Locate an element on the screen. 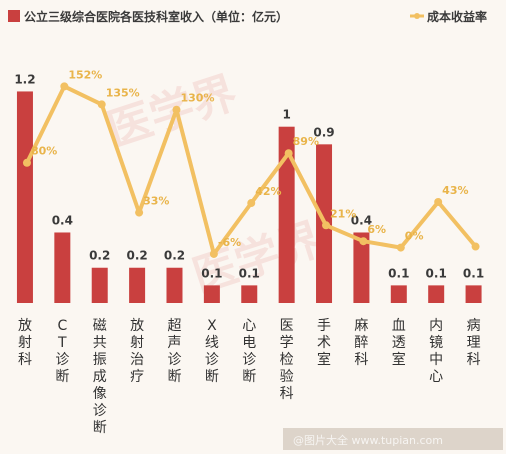 This screenshot has height=454, width=506. legend: 公立三级综合医院各医技科室收入（单位：亿元） 成本收益率 is located at coordinates (247, 16).